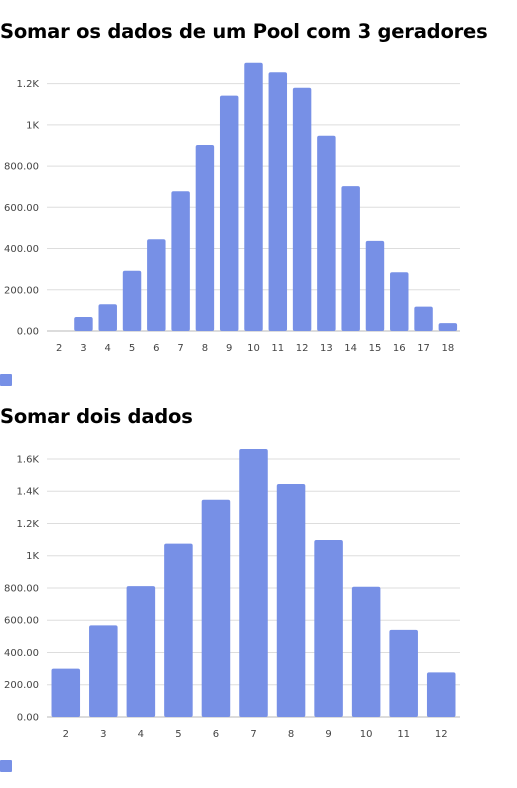 The height and width of the screenshot is (788, 517). I want to click on y-tick-label: 1.6K, so click(28, 459).